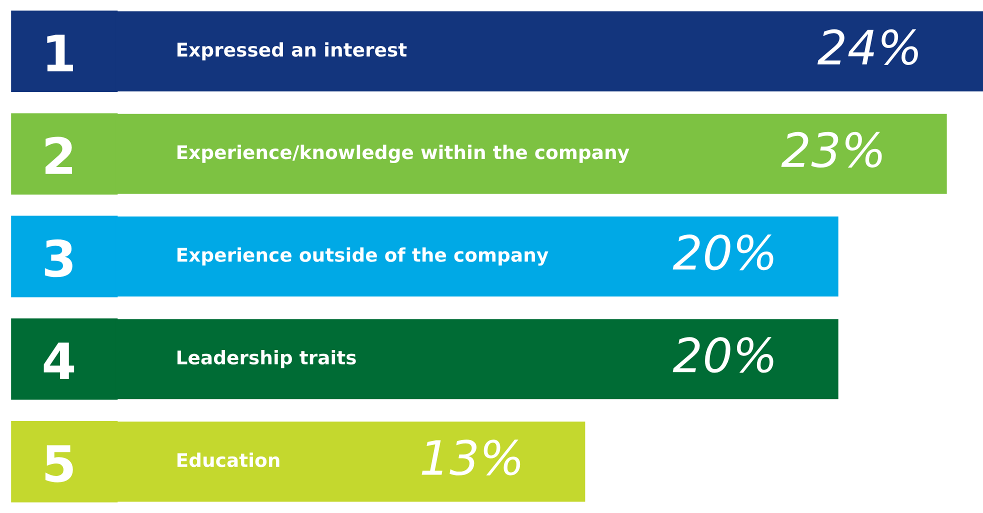 The image size is (983, 513). Describe the element at coordinates (831, 150) in the screenshot. I see `data-label: 23%` at that location.